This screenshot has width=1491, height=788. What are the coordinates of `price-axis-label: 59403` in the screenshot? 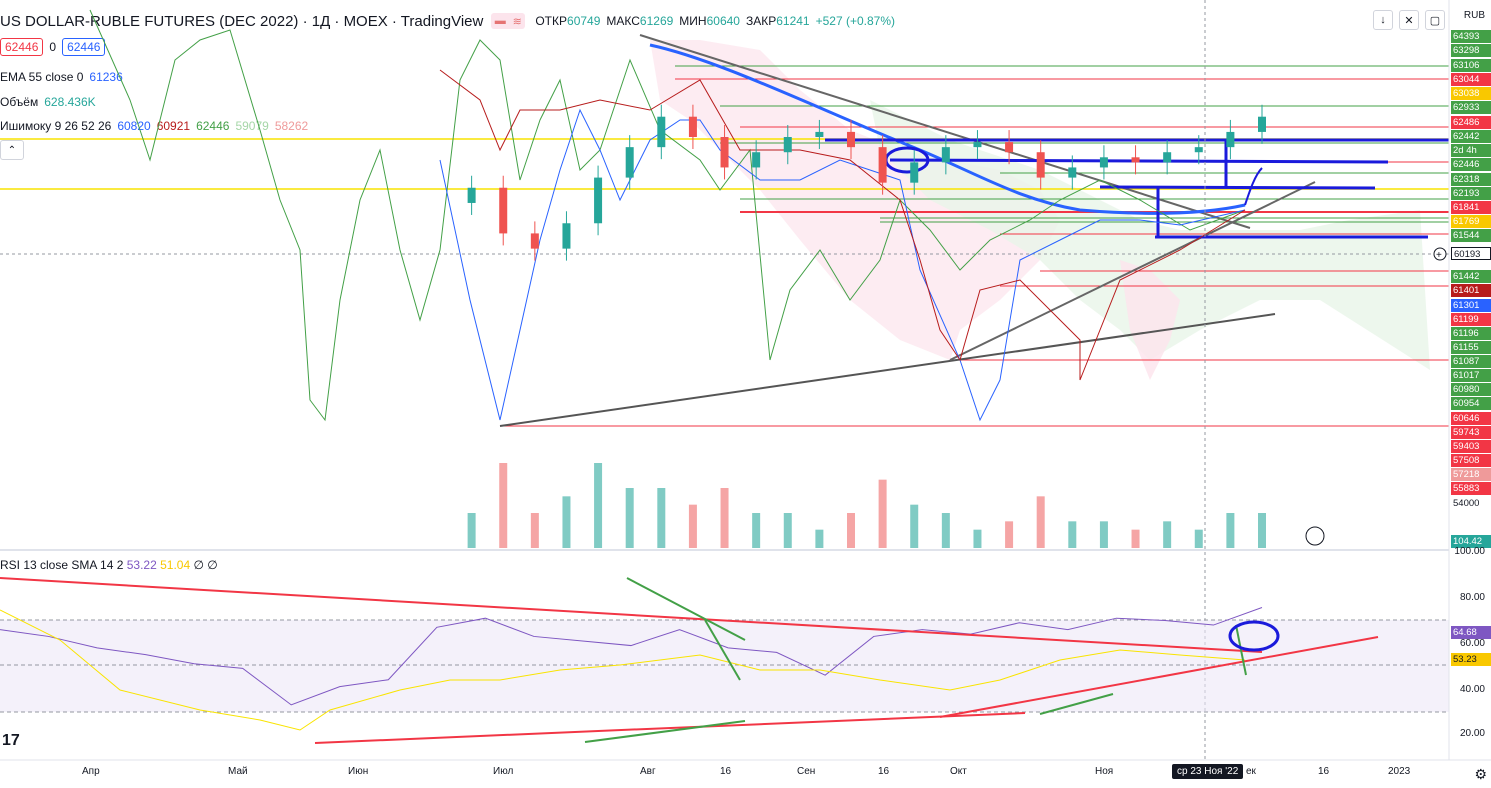 It's located at (1471, 446).